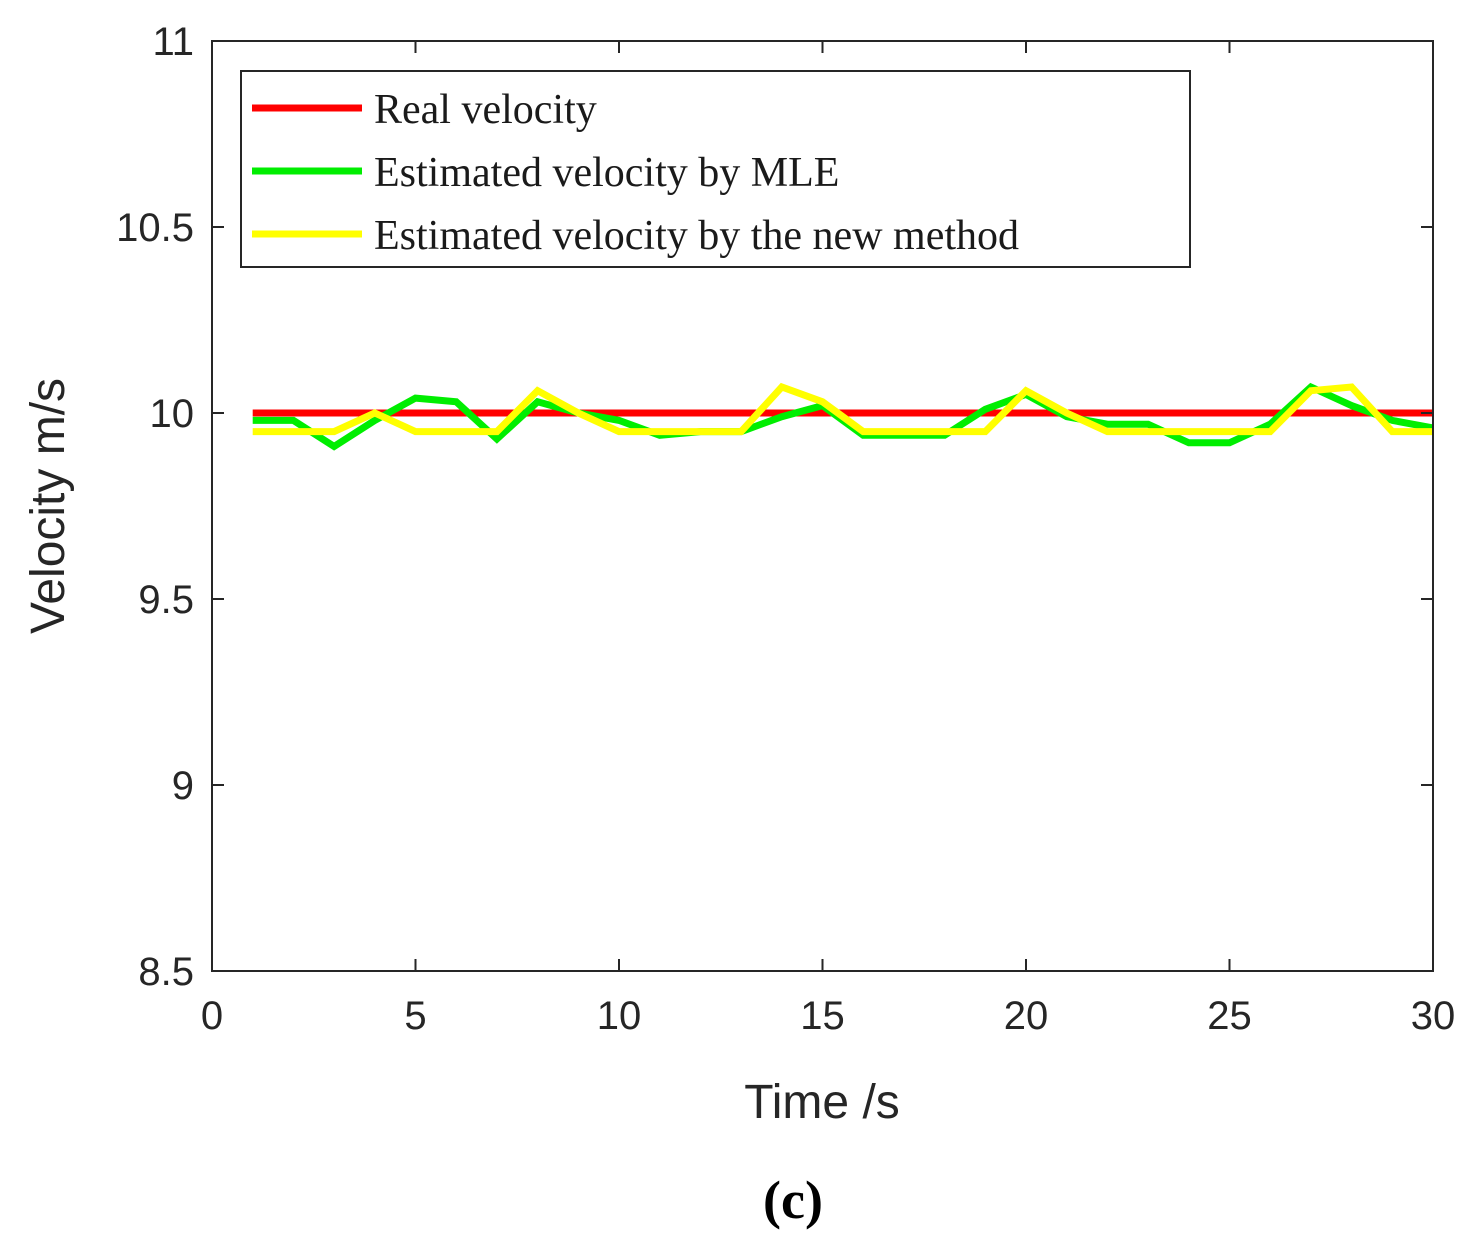 The image size is (1476, 1243). What do you see at coordinates (166, 600) in the screenshot?
I see `y-tick-label: 9.5` at bounding box center [166, 600].